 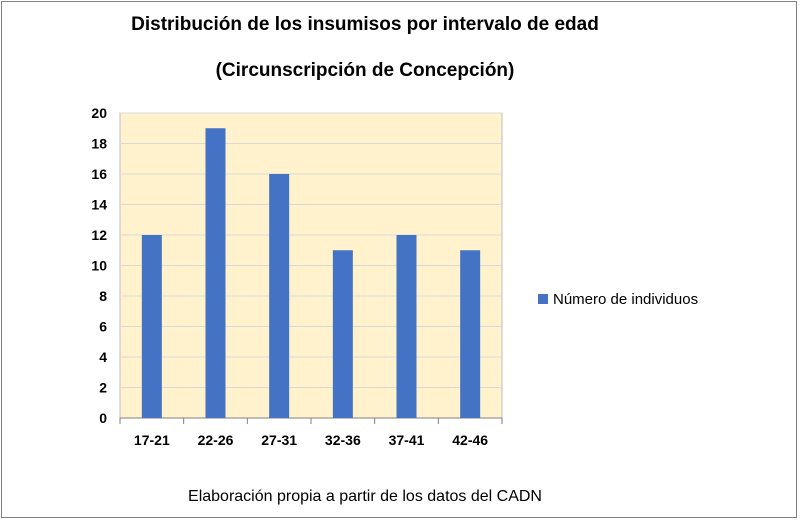 I want to click on x-tick-label: 32-36, so click(x=343, y=440).